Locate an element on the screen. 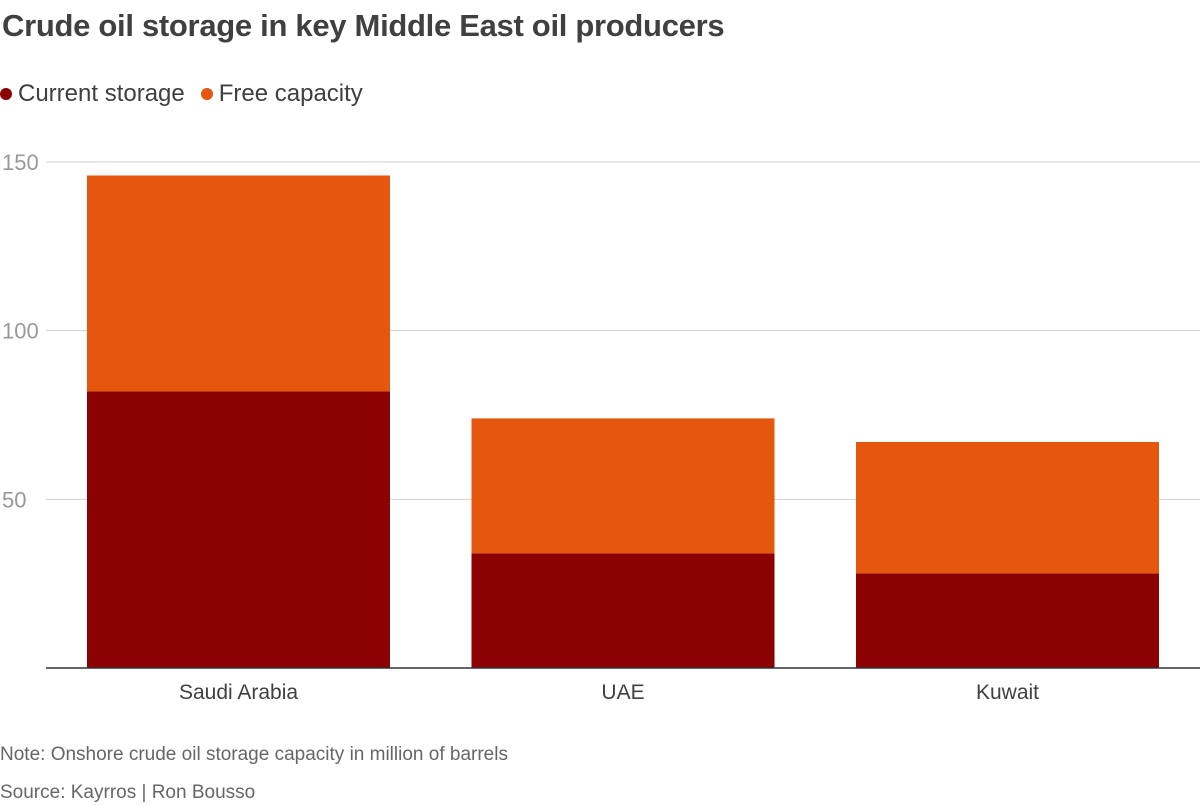  bar-uae-free-capacity is located at coordinates (623, 486).